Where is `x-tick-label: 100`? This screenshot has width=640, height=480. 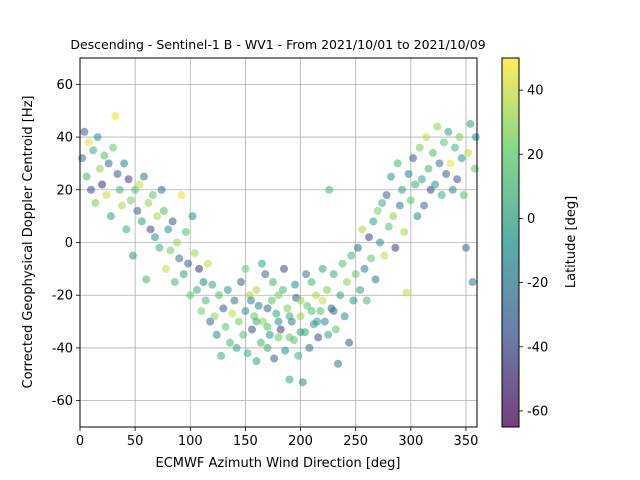 x-tick-label: 100 is located at coordinates (190, 441).